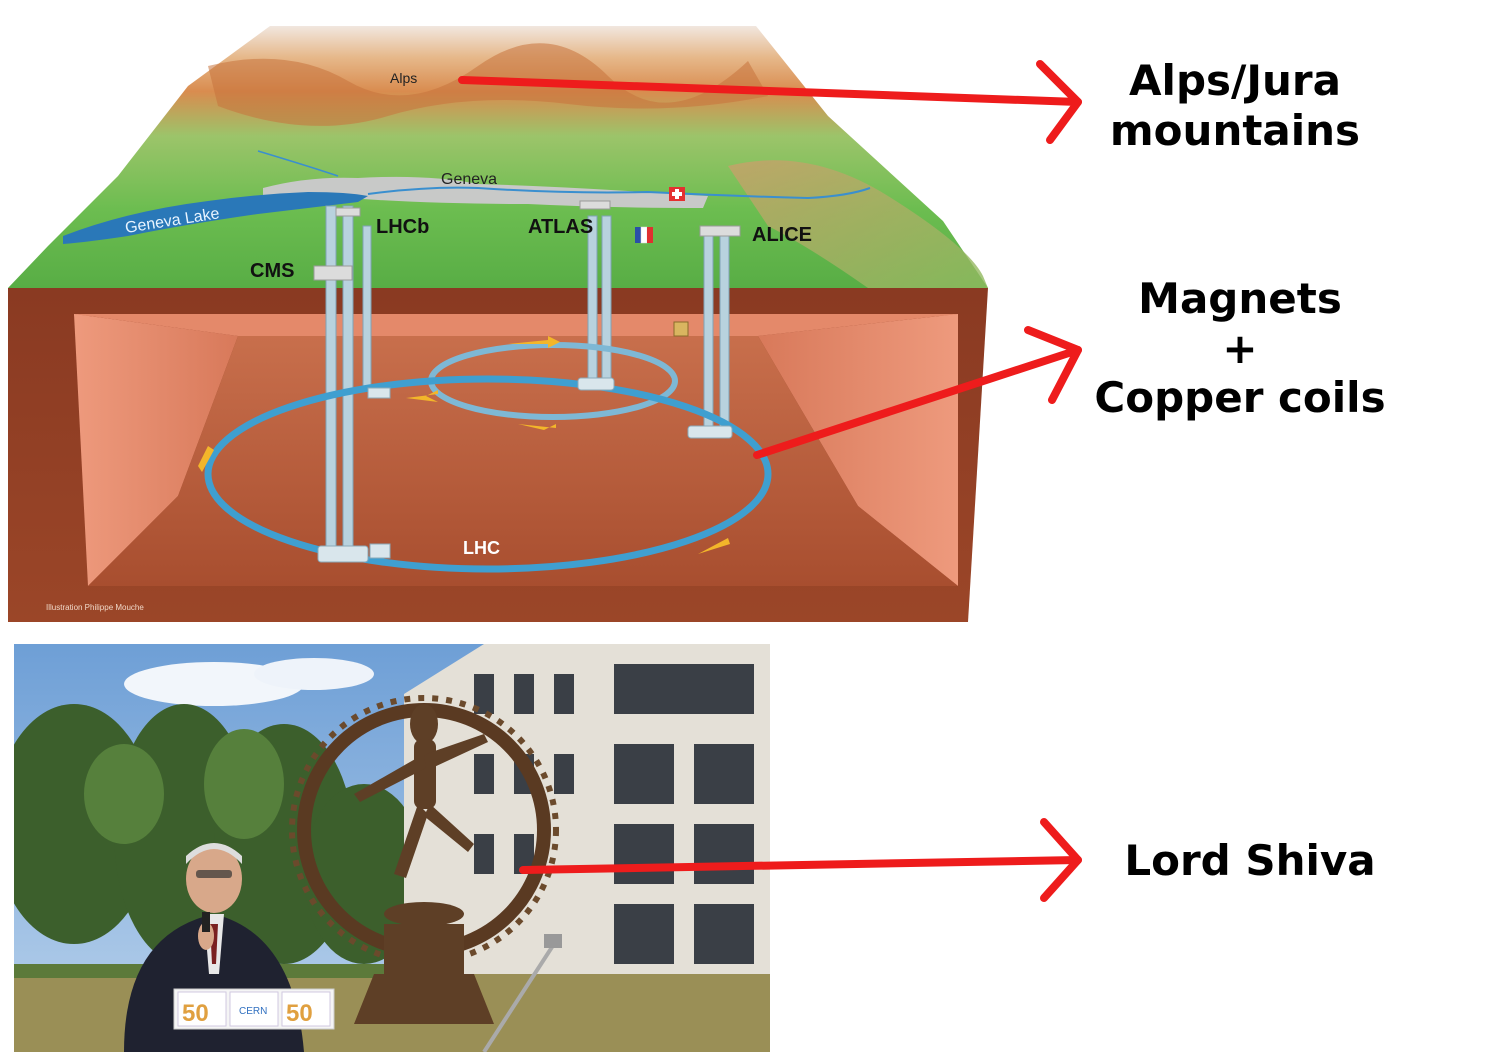 Image resolution: width=1488 pixels, height=1052 pixels. Describe the element at coordinates (677, 194) in the screenshot. I see `swiss-flag-icon` at that location.